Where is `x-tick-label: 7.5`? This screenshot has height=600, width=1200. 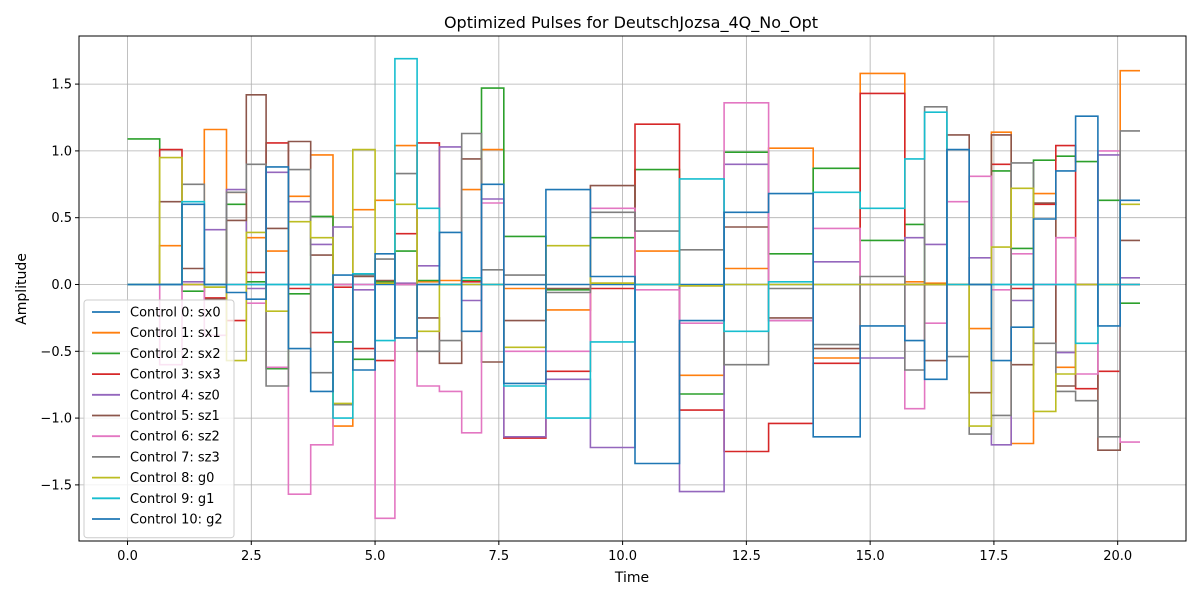 x-tick-label: 7.5 is located at coordinates (498, 556).